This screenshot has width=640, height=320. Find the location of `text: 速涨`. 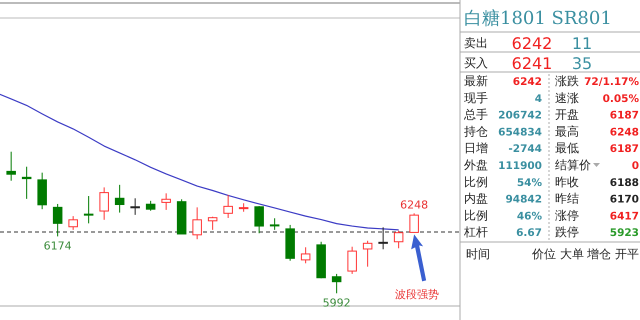

text: 速涨 is located at coordinates (567, 97).